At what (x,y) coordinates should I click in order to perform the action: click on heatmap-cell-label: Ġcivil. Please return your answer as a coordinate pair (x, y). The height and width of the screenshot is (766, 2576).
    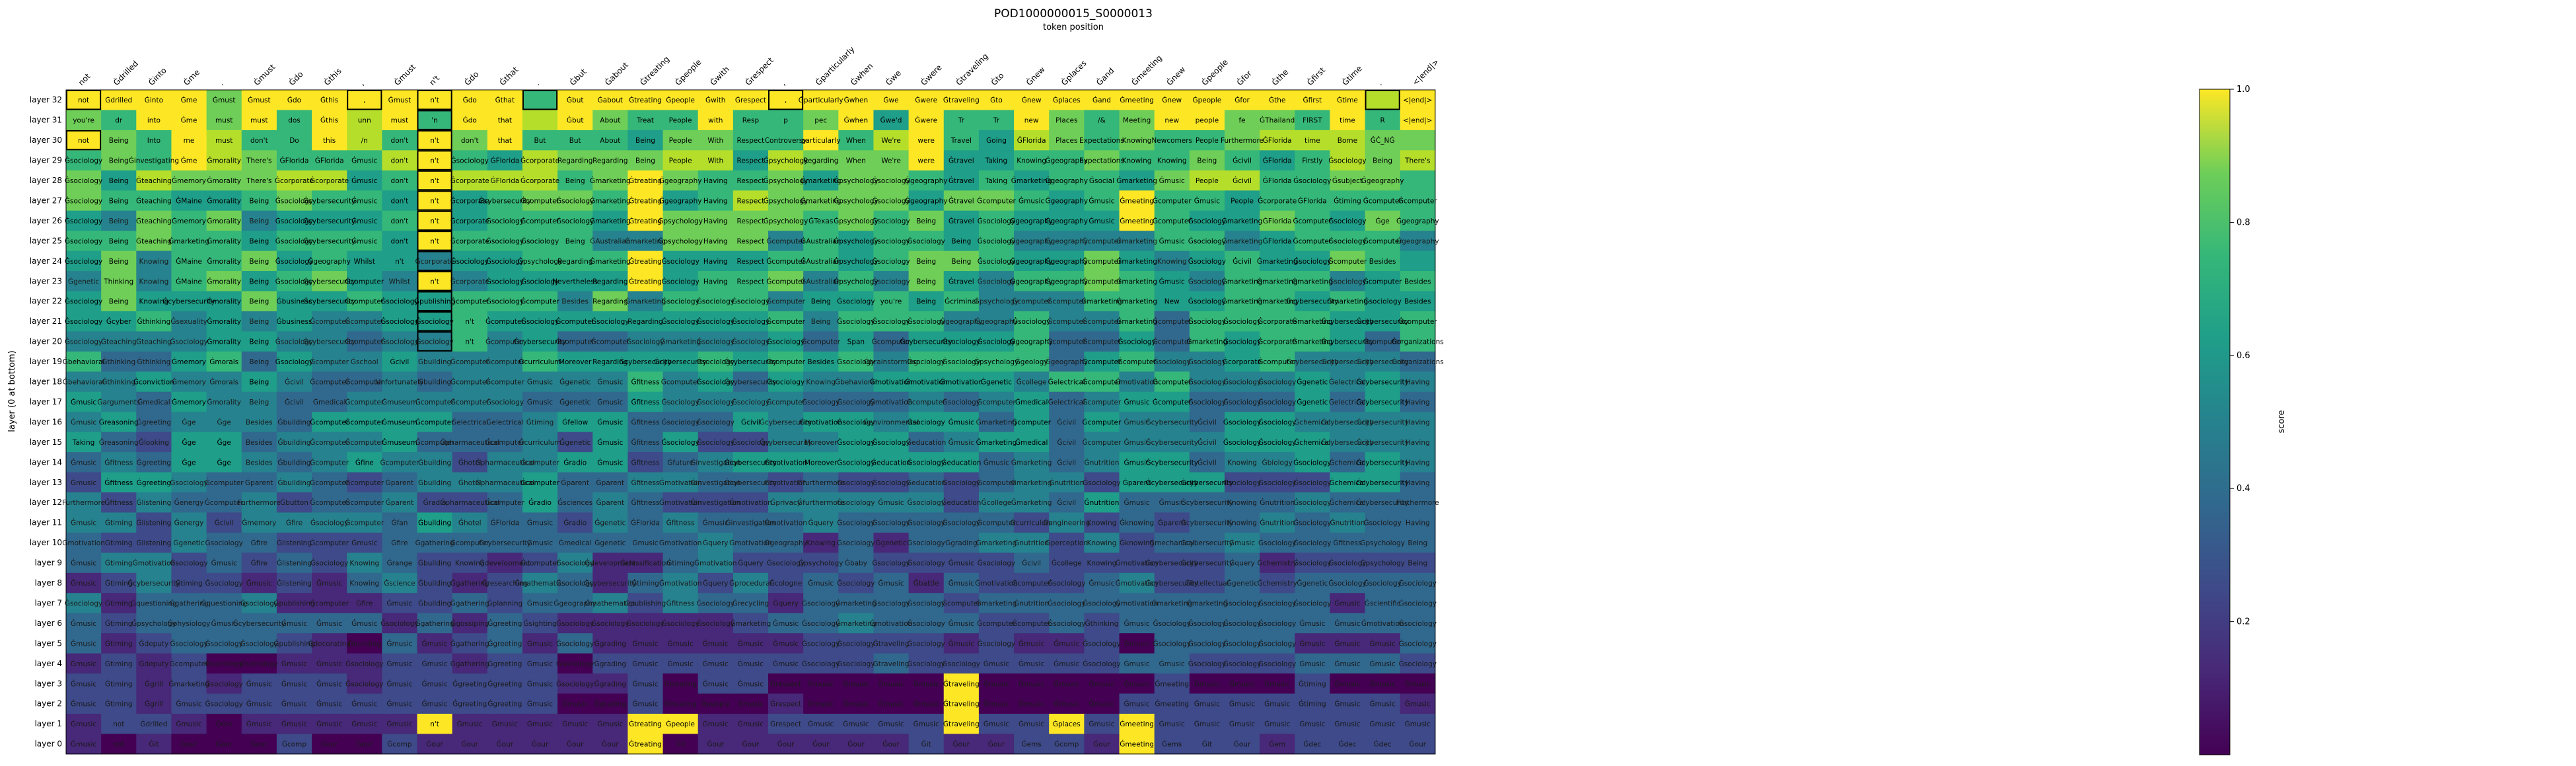
    Looking at the image, I should click on (224, 523).